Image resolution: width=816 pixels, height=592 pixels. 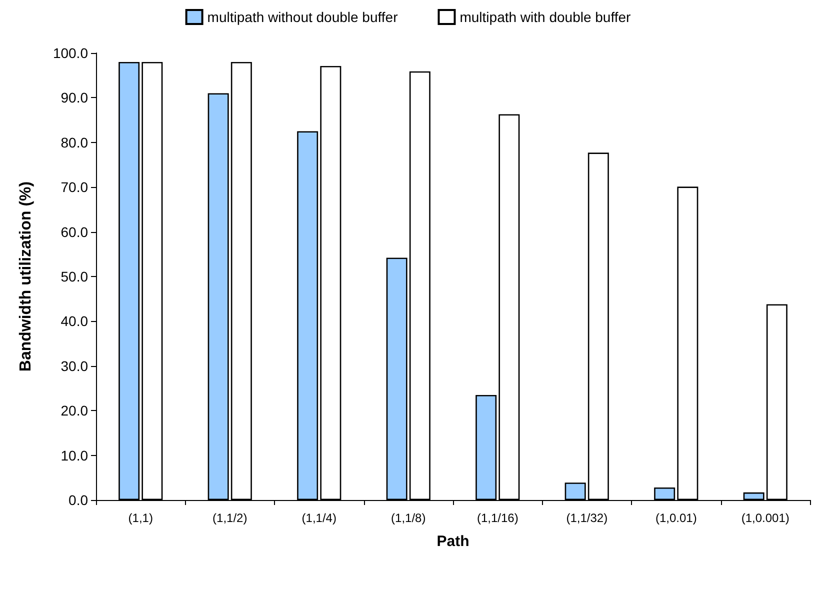 What do you see at coordinates (408, 518) in the screenshot?
I see `x-tick-label: (1,1/8)` at bounding box center [408, 518].